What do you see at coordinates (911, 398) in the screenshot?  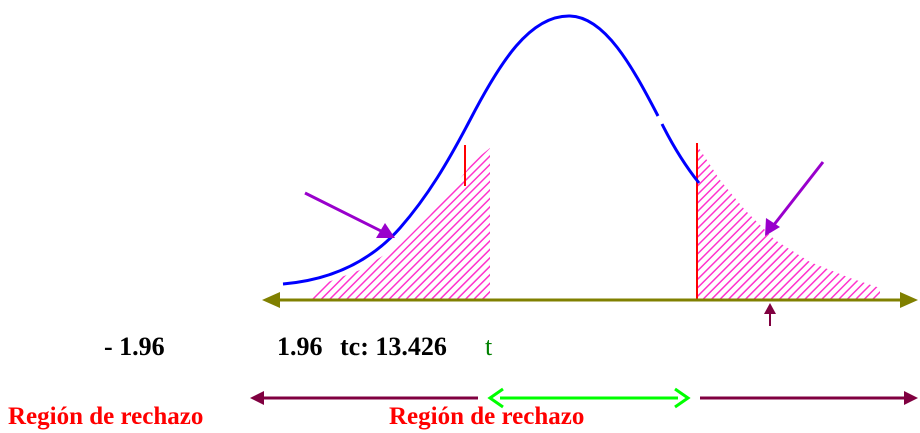 I see `right-region-arrowhead` at bounding box center [911, 398].